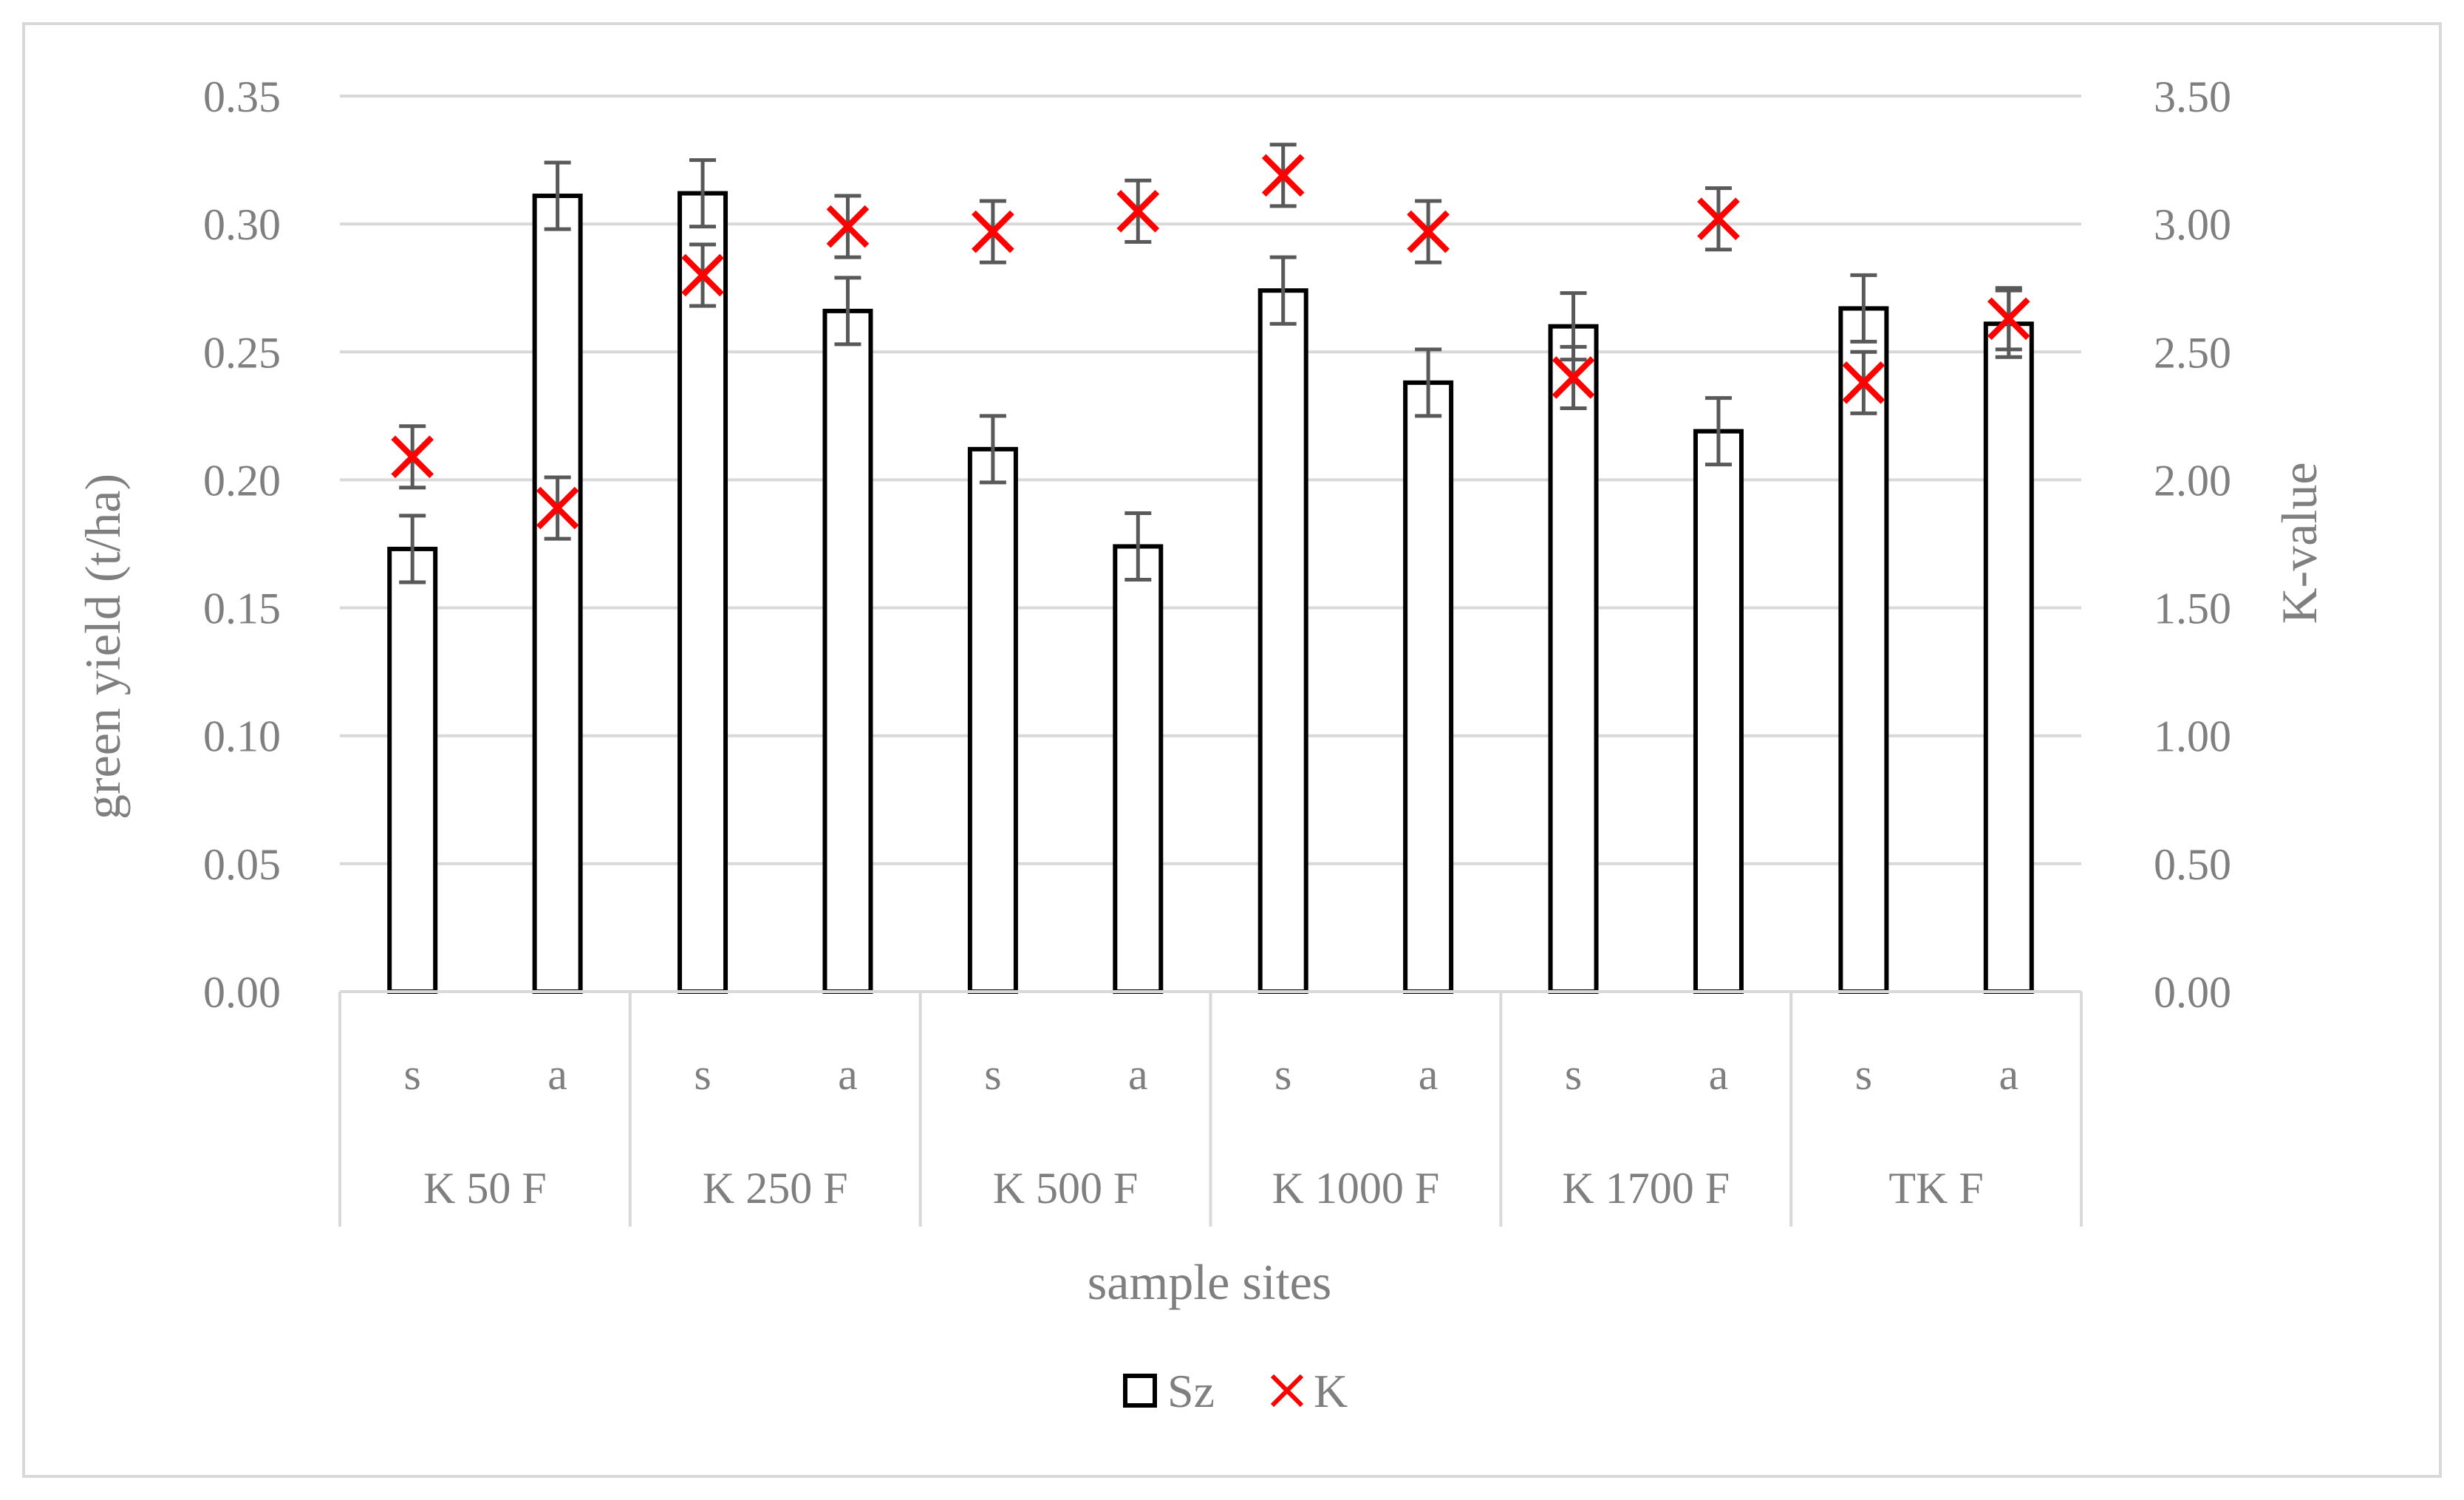 The height and width of the screenshot is (1500, 2464). Describe the element at coordinates (1235, 1391) in the screenshot. I see `legend: Sz K` at that location.